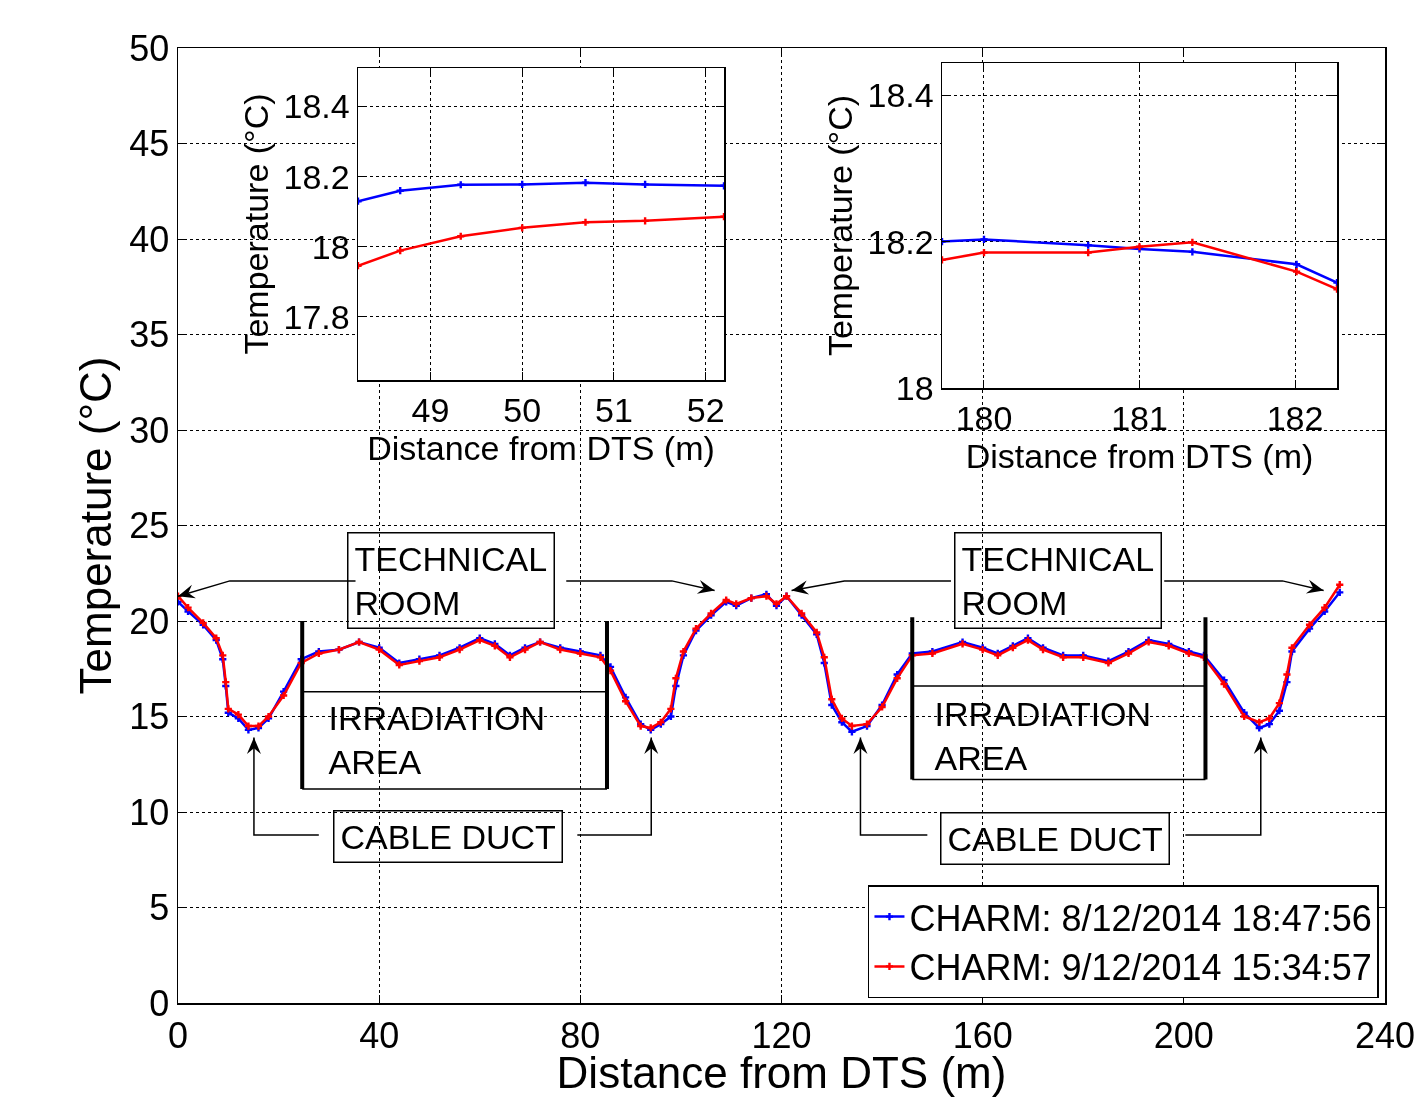 The image size is (1424, 1097). Describe the element at coordinates (379, 1035) in the screenshot. I see `x-tick-label: 40` at that location.